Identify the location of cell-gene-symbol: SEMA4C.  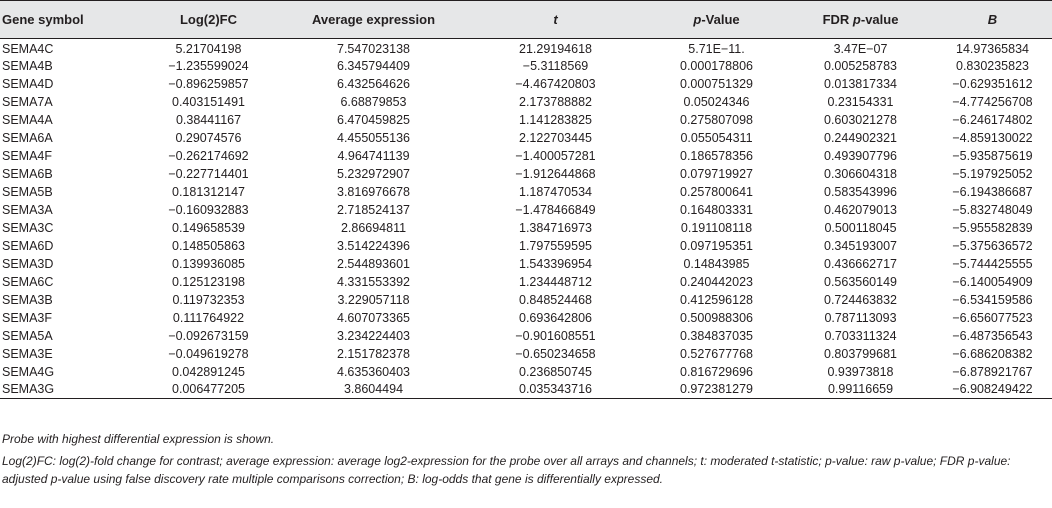
(28, 48).